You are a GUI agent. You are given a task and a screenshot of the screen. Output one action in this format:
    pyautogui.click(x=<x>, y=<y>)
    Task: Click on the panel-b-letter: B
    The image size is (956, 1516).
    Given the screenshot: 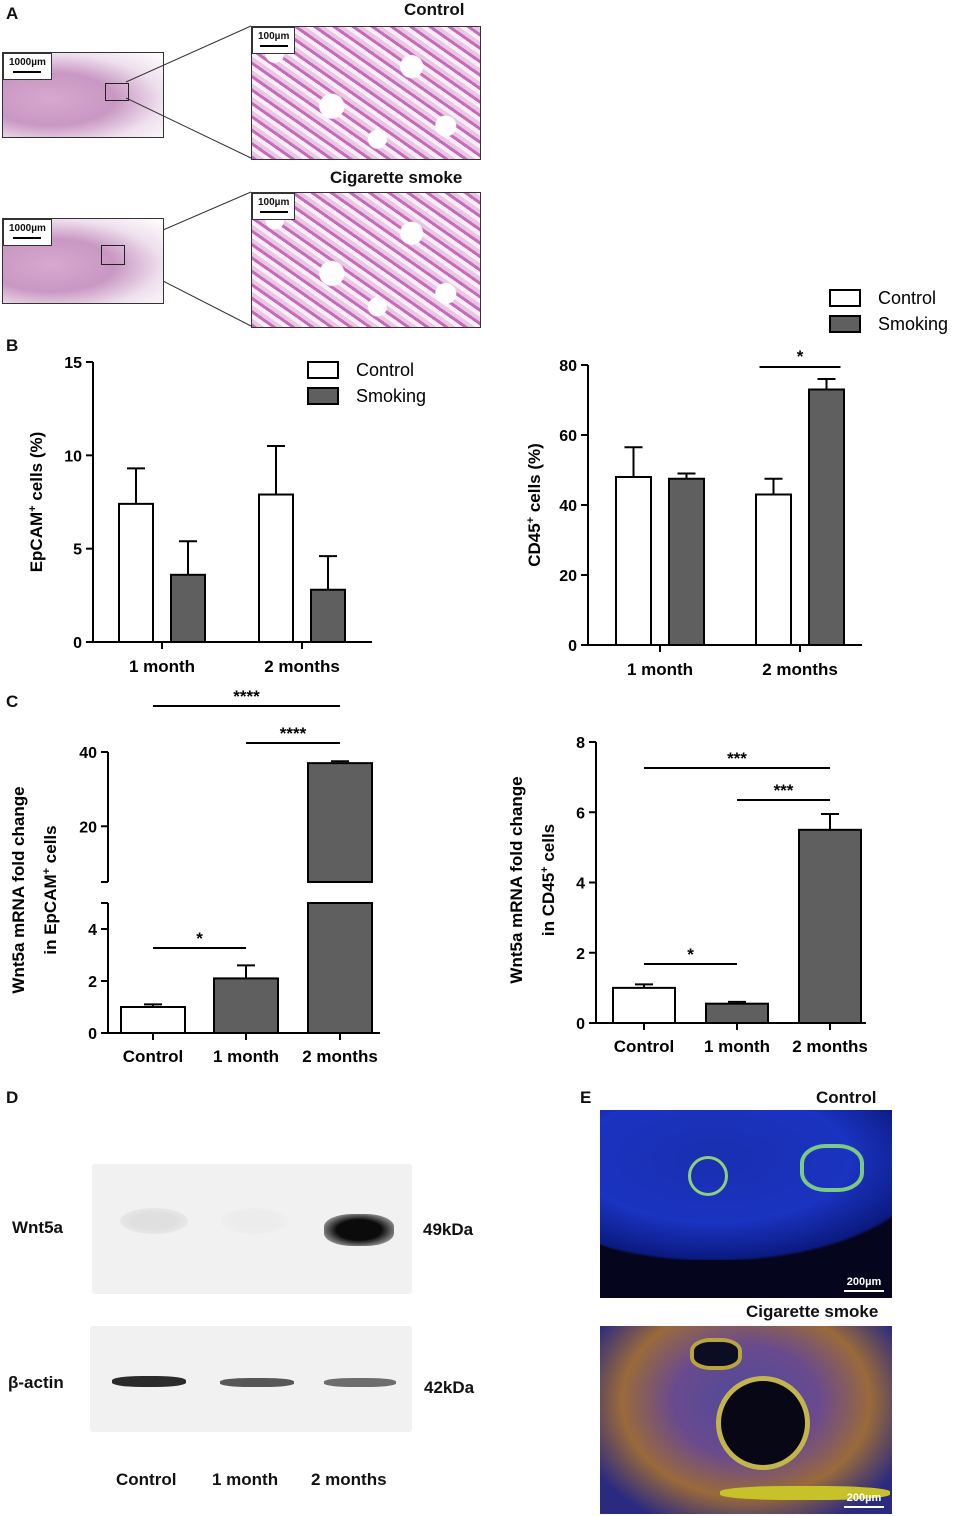 What is the action you would take?
    pyautogui.click(x=12, y=345)
    